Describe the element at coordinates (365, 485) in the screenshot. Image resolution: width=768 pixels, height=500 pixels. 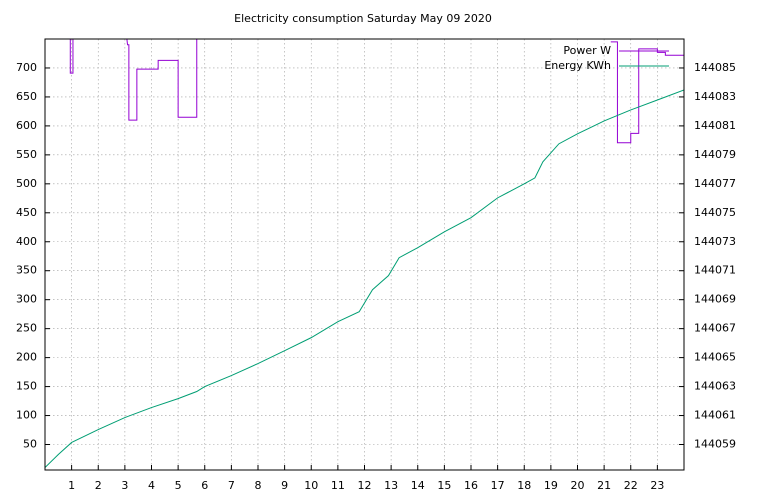
I see `x-tick-label: 12` at that location.